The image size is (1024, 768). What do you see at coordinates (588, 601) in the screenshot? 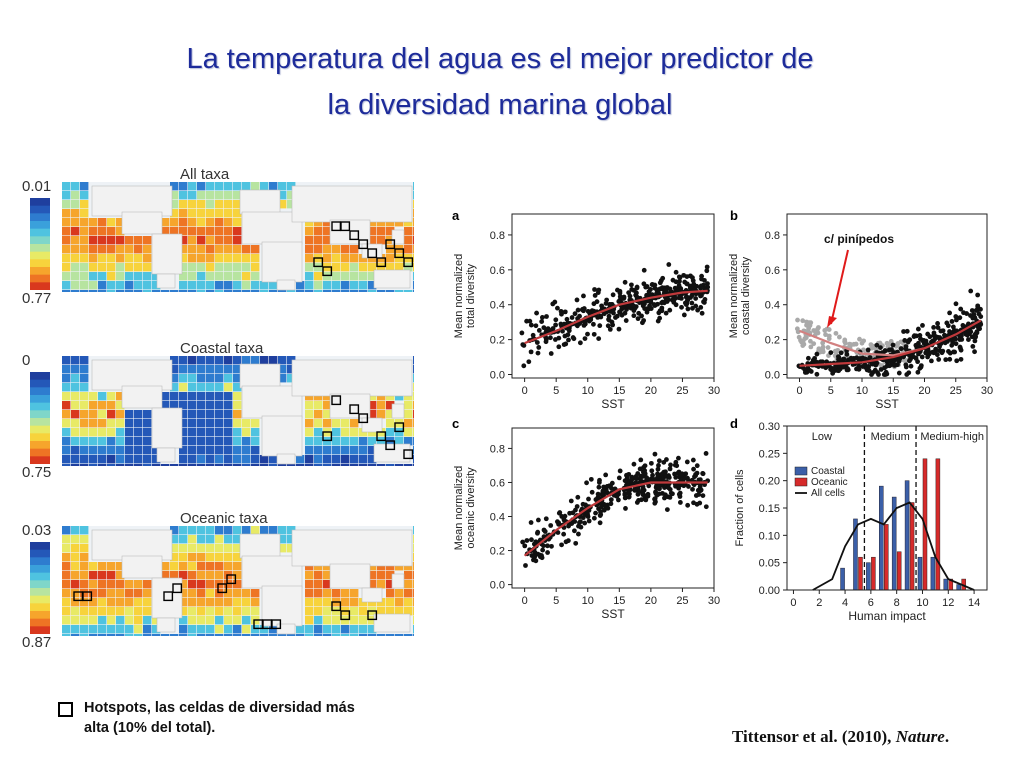
I see `x-tick-label: 10` at bounding box center [588, 601].